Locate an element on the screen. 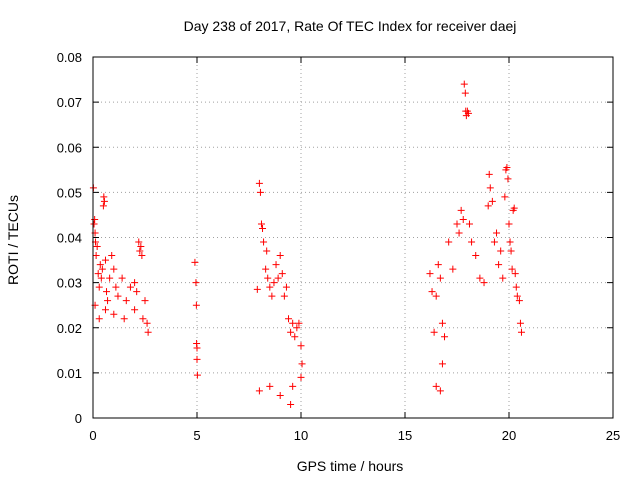 The width and height of the screenshot is (640, 480). x-tick-label: 15 is located at coordinates (405, 435).